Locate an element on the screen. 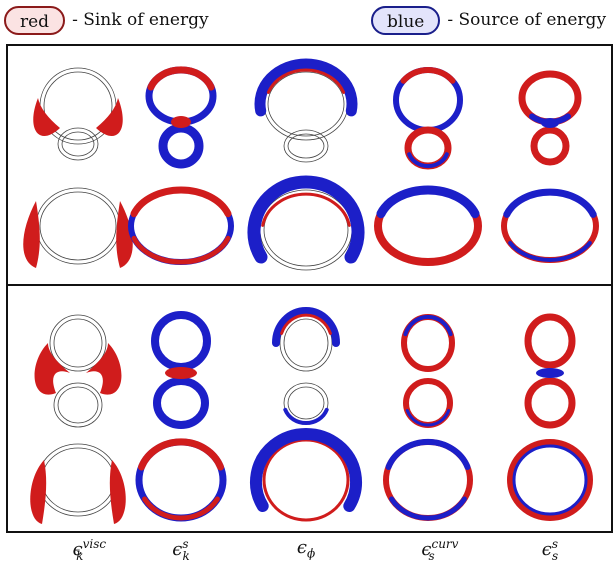  source-color-badge: blue is located at coordinates (406, 20).